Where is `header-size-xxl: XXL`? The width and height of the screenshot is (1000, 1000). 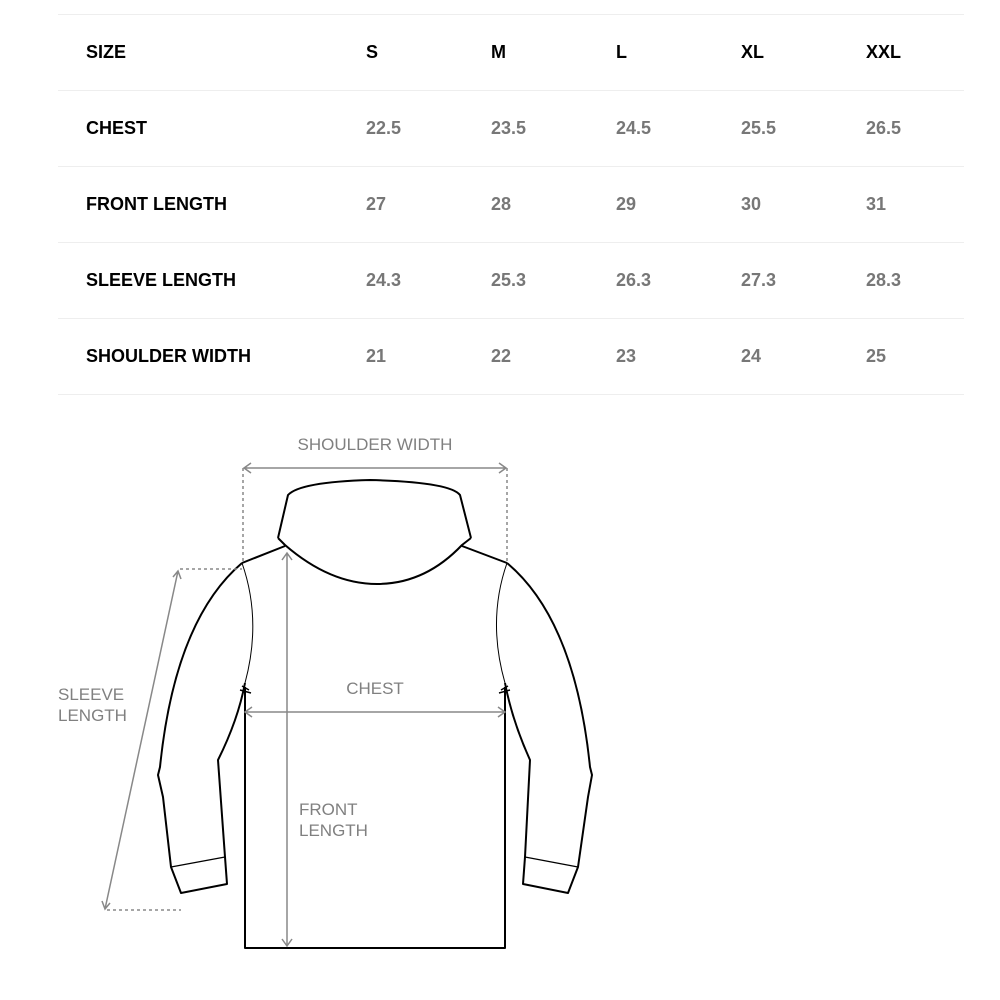
header-size-xxl: XXL is located at coordinates (884, 52).